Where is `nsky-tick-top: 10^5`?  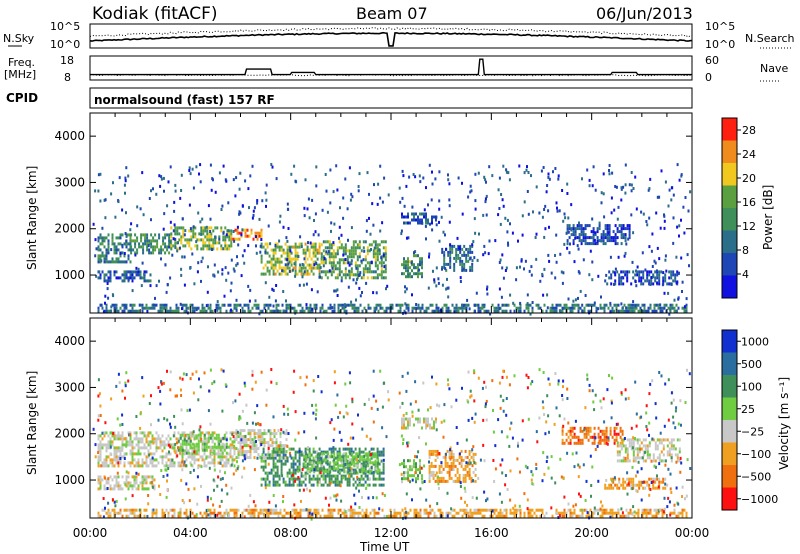
nsky-tick-top: 10^5 is located at coordinates (65, 26).